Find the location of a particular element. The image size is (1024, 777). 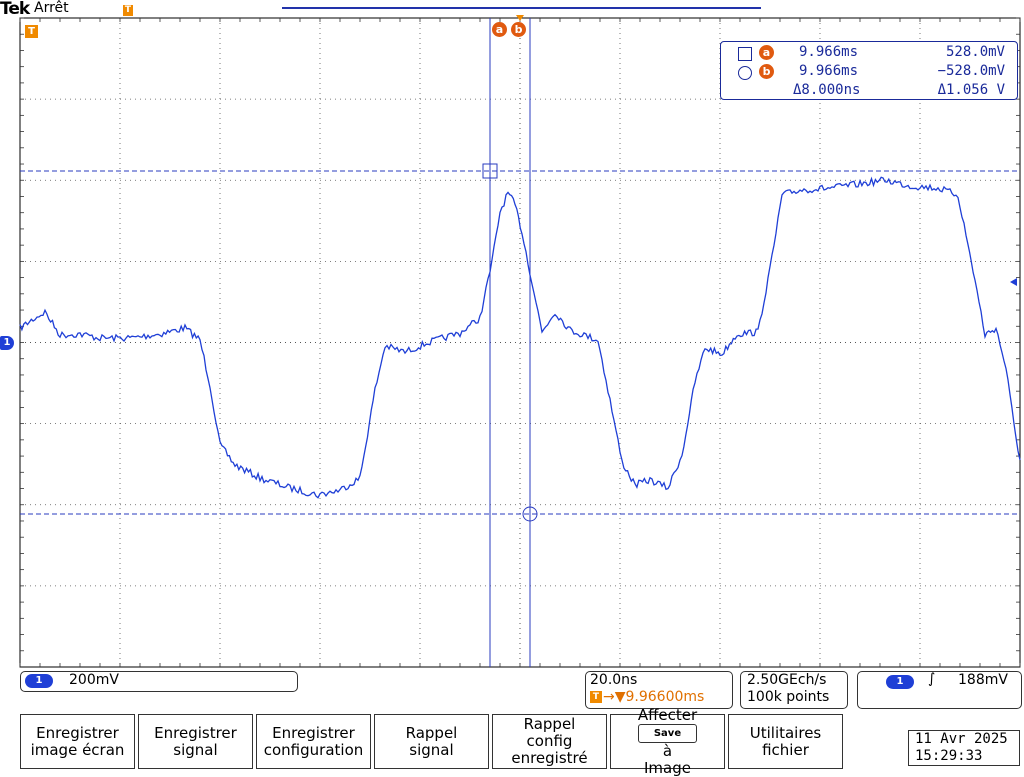

sample-rate: 2.50GEch/s is located at coordinates (787, 680).